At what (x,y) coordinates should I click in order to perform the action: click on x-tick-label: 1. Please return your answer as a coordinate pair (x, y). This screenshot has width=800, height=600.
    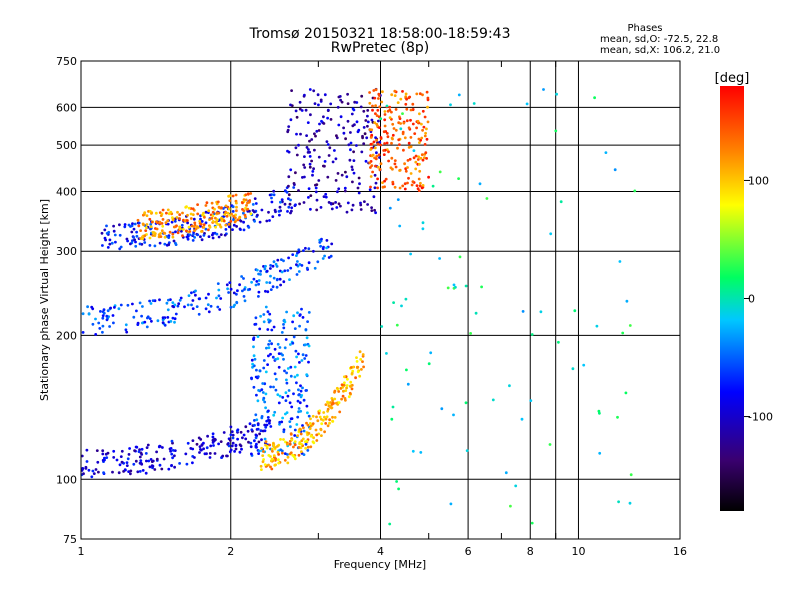
    Looking at the image, I should click on (81, 551).